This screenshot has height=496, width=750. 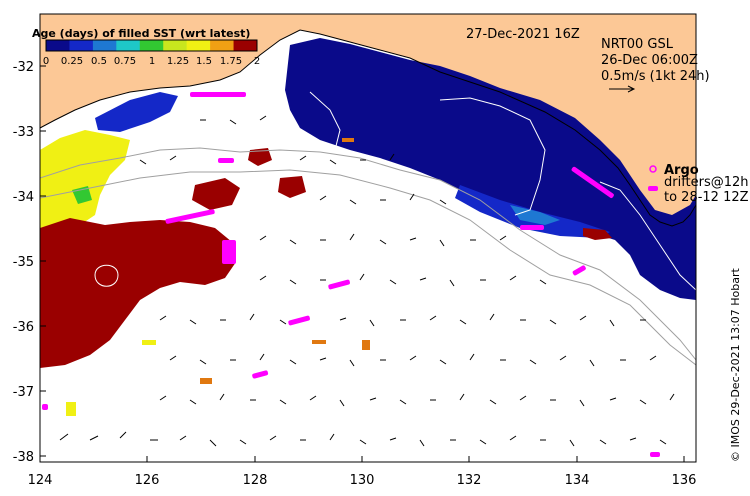 What do you see at coordinates (735, 364) in the screenshot?
I see `credit-label: © IMOS 29-Dec-2021 13:07 Hobart` at bounding box center [735, 364].